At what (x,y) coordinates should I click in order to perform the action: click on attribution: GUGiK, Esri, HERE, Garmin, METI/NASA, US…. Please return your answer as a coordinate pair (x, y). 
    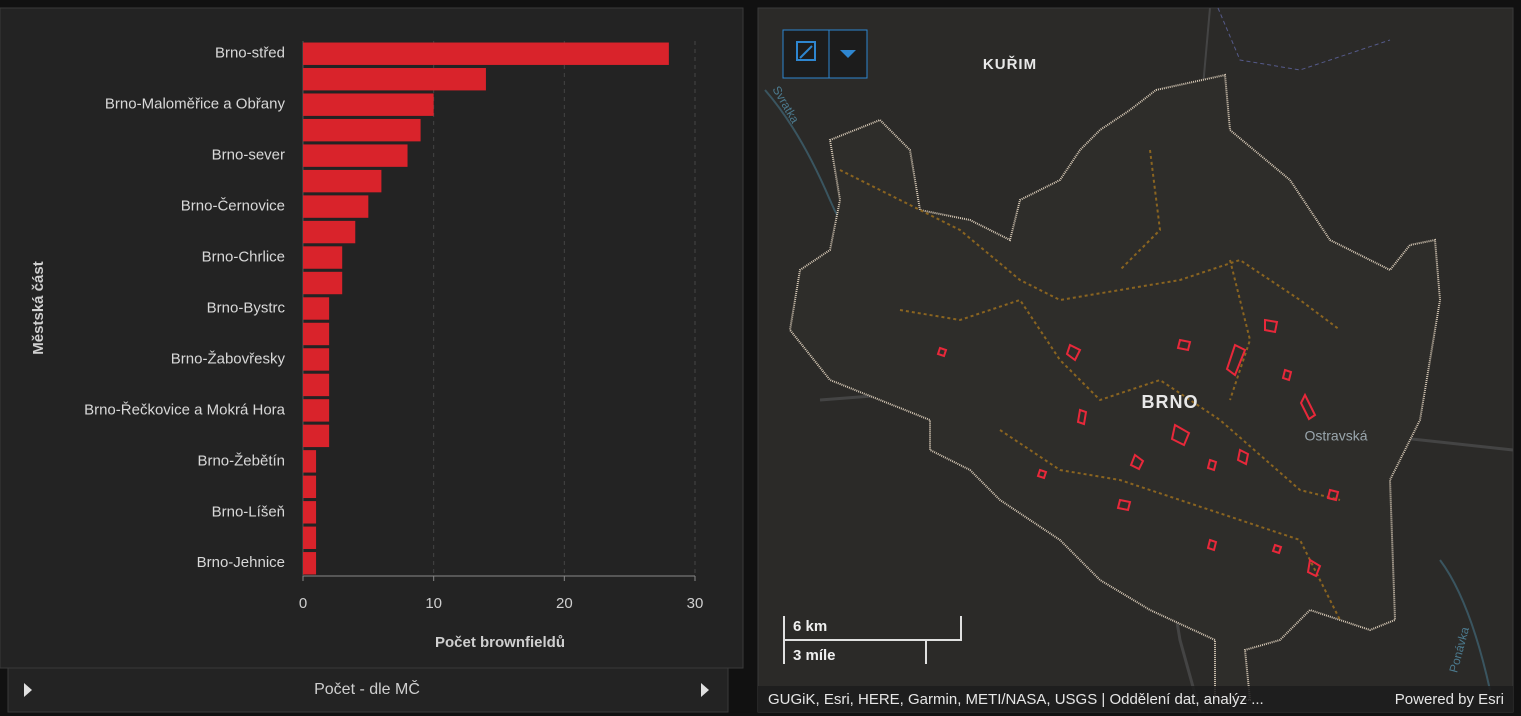
    Looking at the image, I should click on (1016, 699).